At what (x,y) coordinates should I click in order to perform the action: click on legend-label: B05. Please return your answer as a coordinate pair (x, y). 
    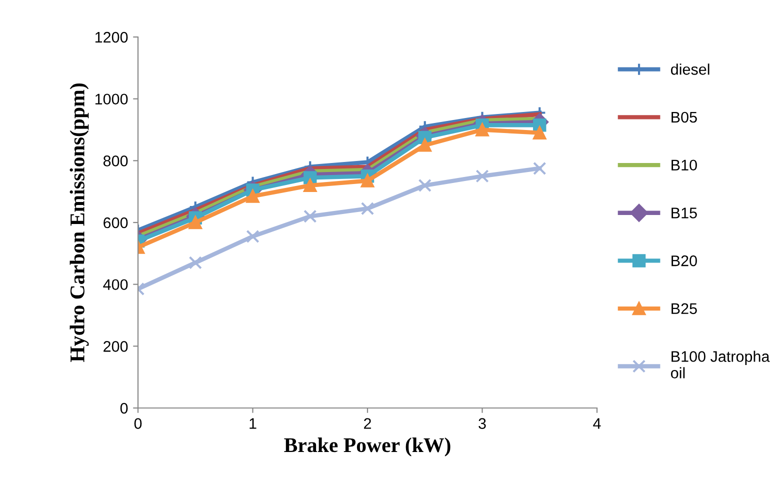
    Looking at the image, I should click on (684, 117).